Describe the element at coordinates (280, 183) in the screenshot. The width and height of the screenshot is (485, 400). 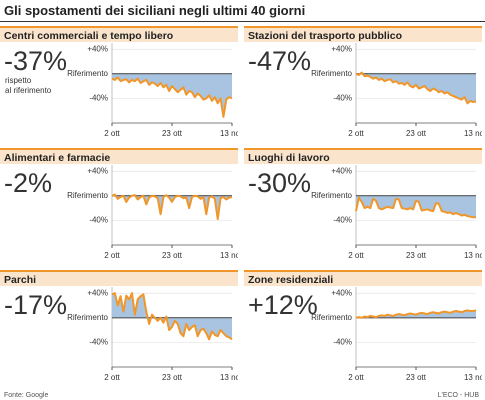
I see `headline: -30%` at that location.